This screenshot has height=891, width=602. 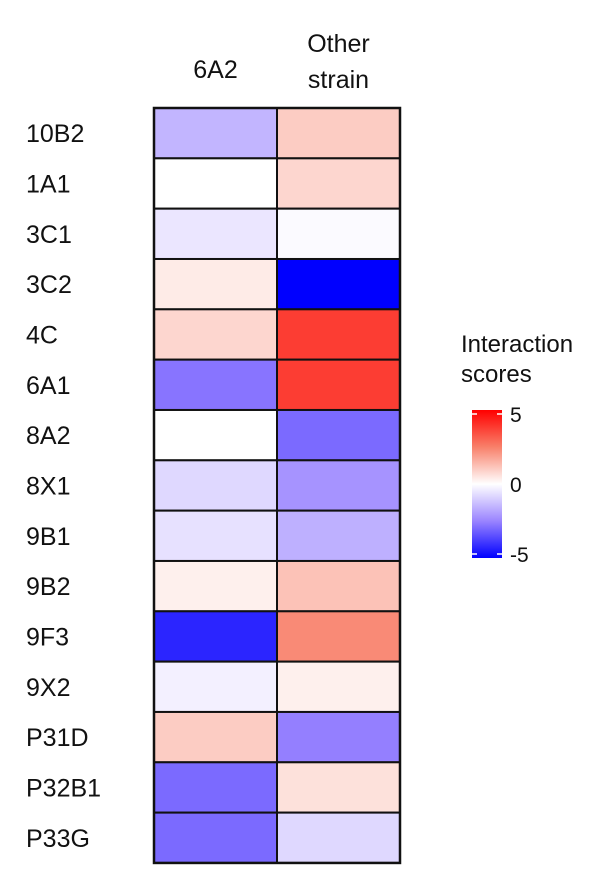 What do you see at coordinates (49, 235) in the screenshot?
I see `row-label: 3C1` at bounding box center [49, 235].